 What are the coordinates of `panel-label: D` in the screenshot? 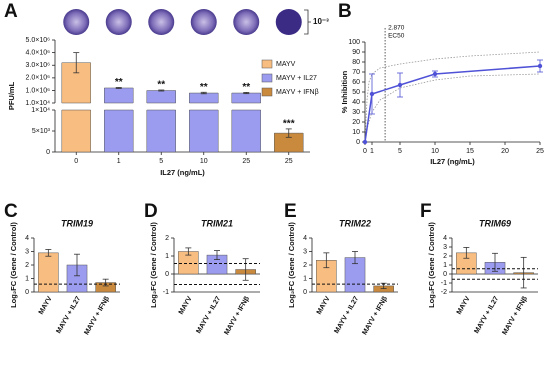 It's located at (151, 211).